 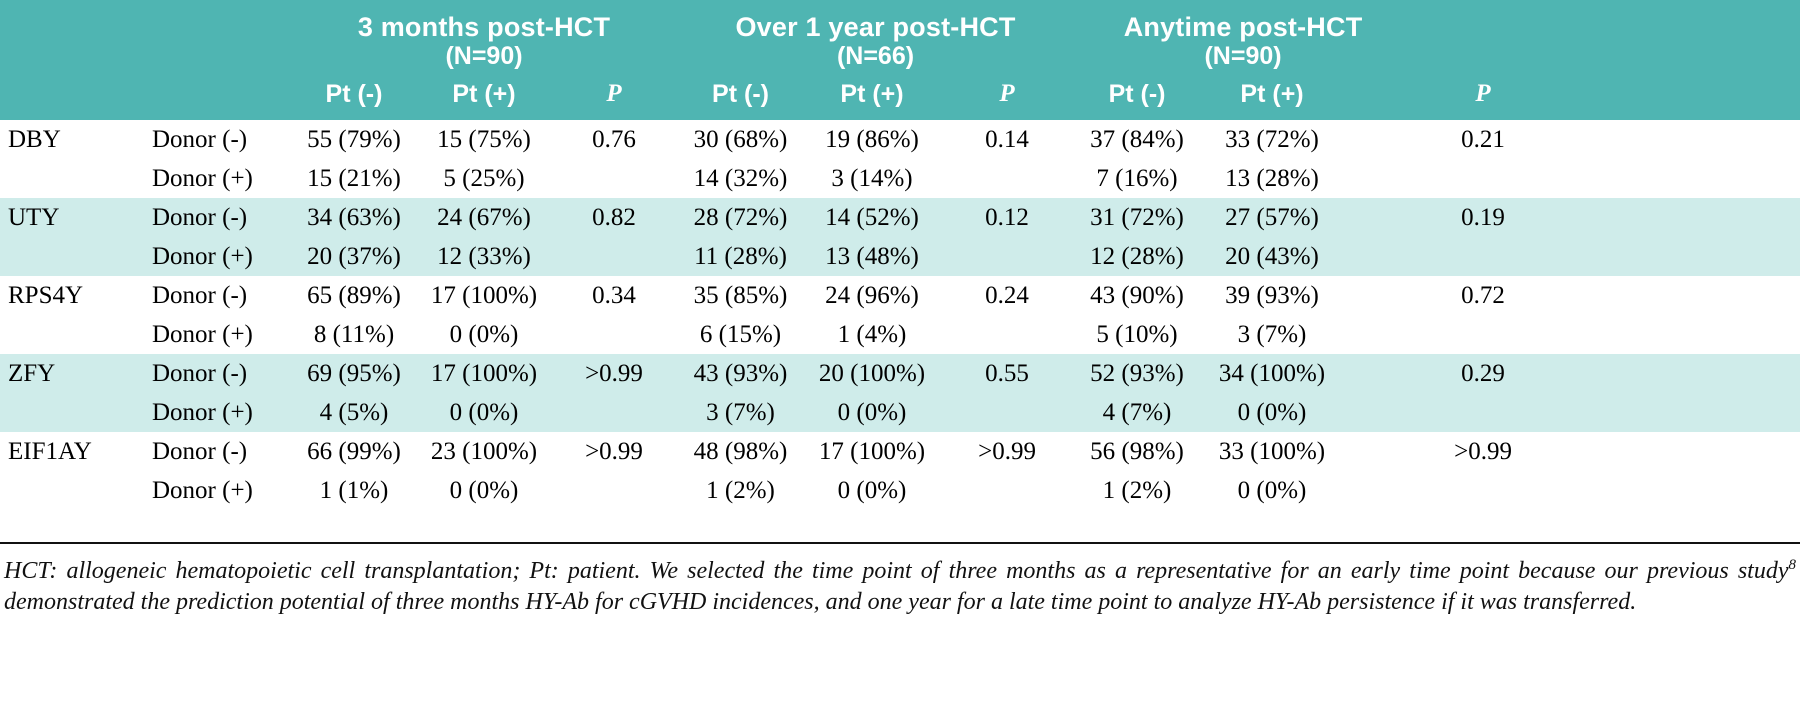 I want to click on p-value: 0.29, so click(x=1483, y=373).